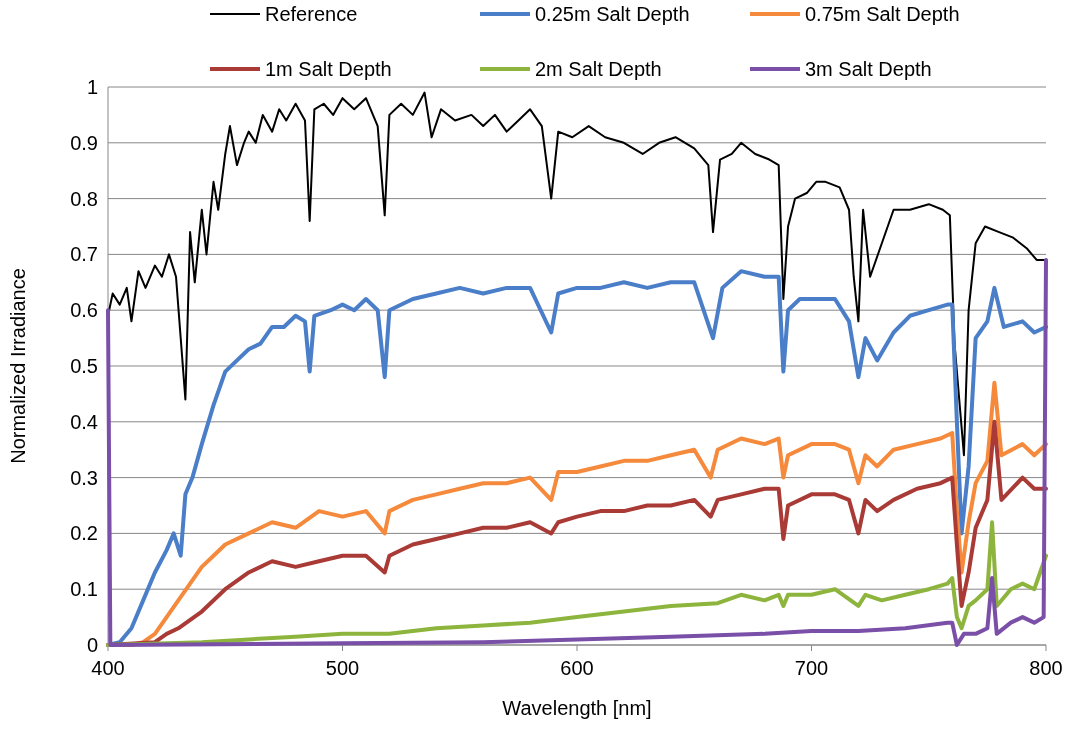 The height and width of the screenshot is (729, 1071). Describe the element at coordinates (342, 668) in the screenshot. I see `x-tick-label: 500` at that location.